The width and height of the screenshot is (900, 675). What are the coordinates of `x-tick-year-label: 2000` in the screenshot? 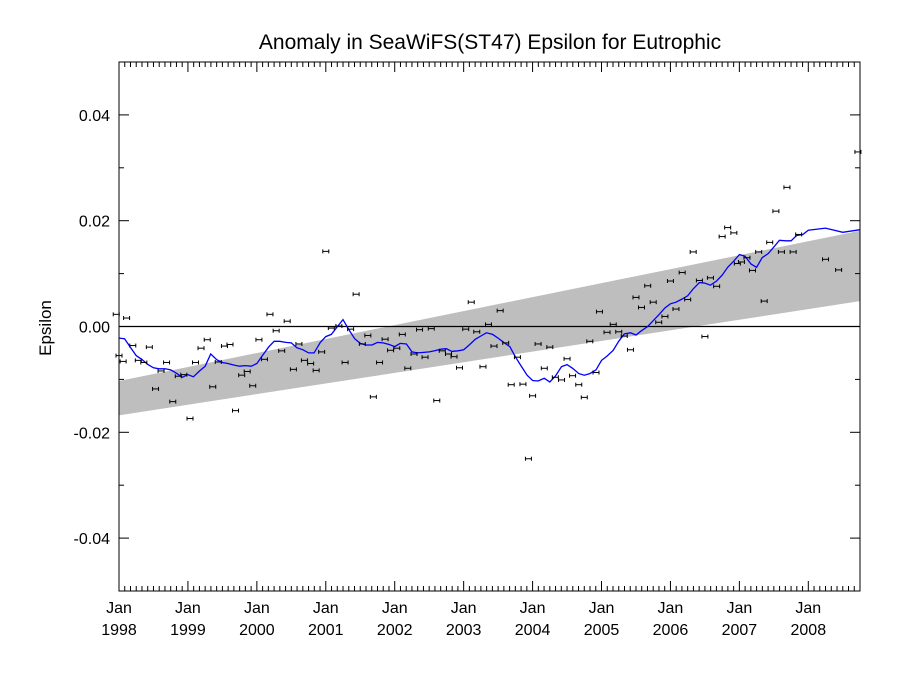 It's located at (257, 630).